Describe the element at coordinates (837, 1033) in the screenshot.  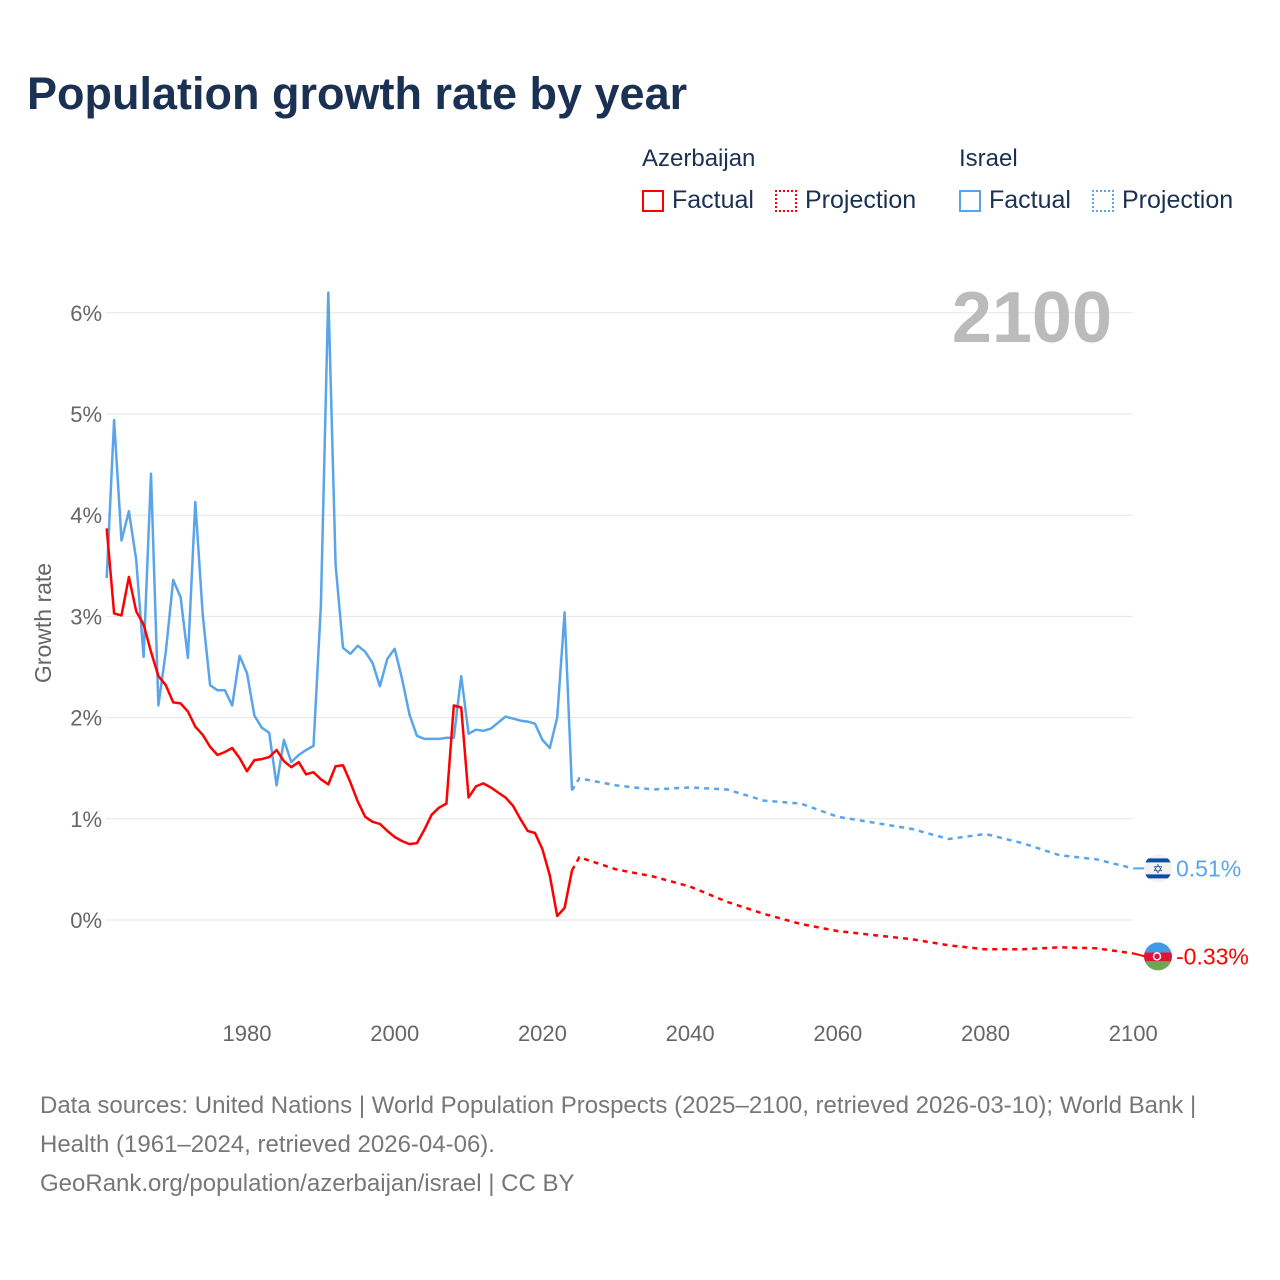
I see `x-tick-label: 2060` at that location.